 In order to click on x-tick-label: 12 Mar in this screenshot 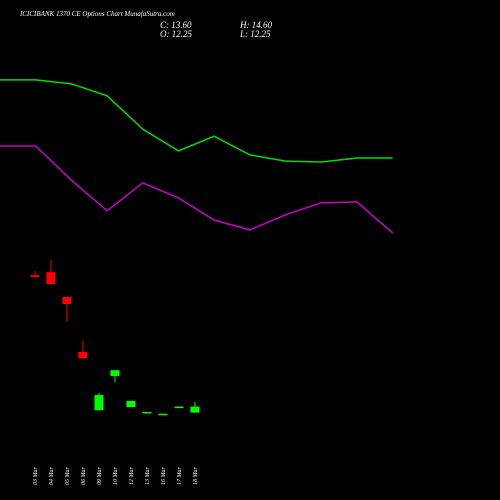, I will do `click(132, 476)`.